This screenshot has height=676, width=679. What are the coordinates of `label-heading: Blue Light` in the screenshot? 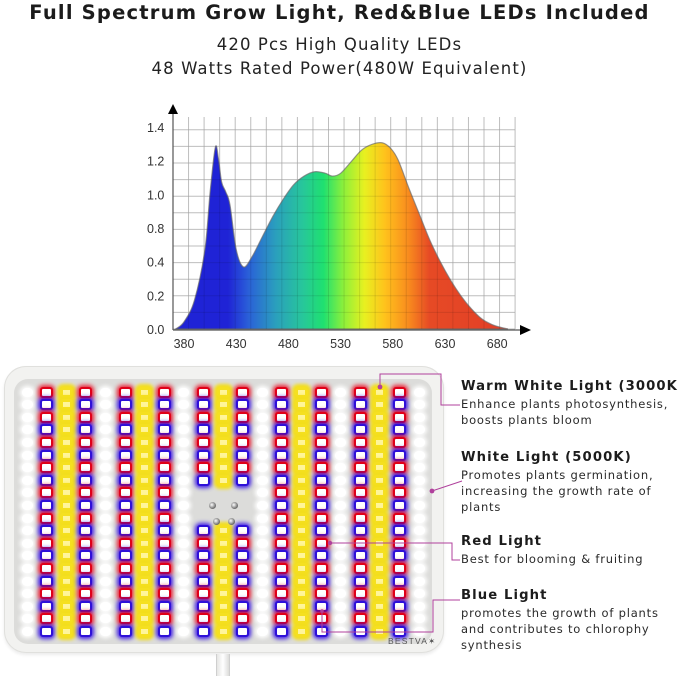 It's located at (504, 595).